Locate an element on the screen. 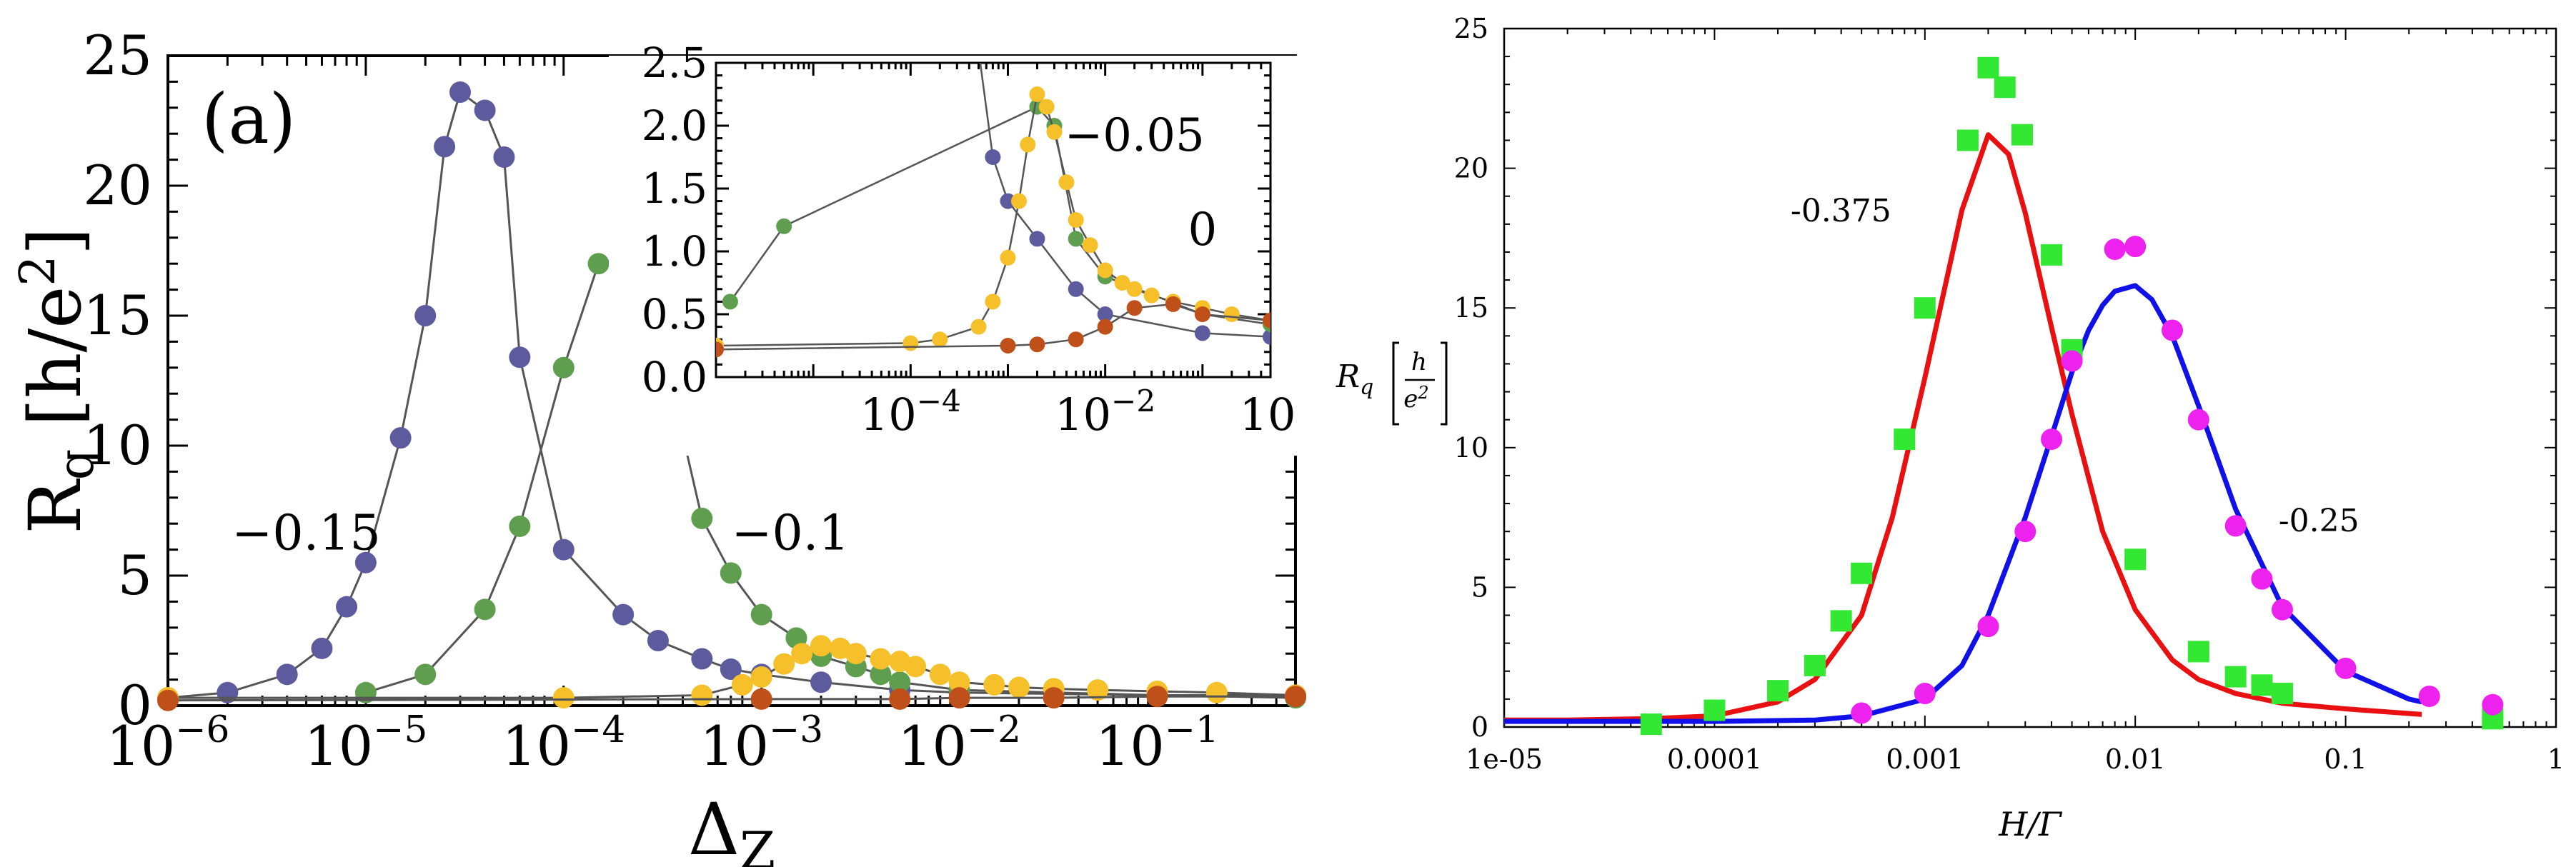 The image size is (2576, 867). y-label-bracket-left is located at coordinates (1395, 383).